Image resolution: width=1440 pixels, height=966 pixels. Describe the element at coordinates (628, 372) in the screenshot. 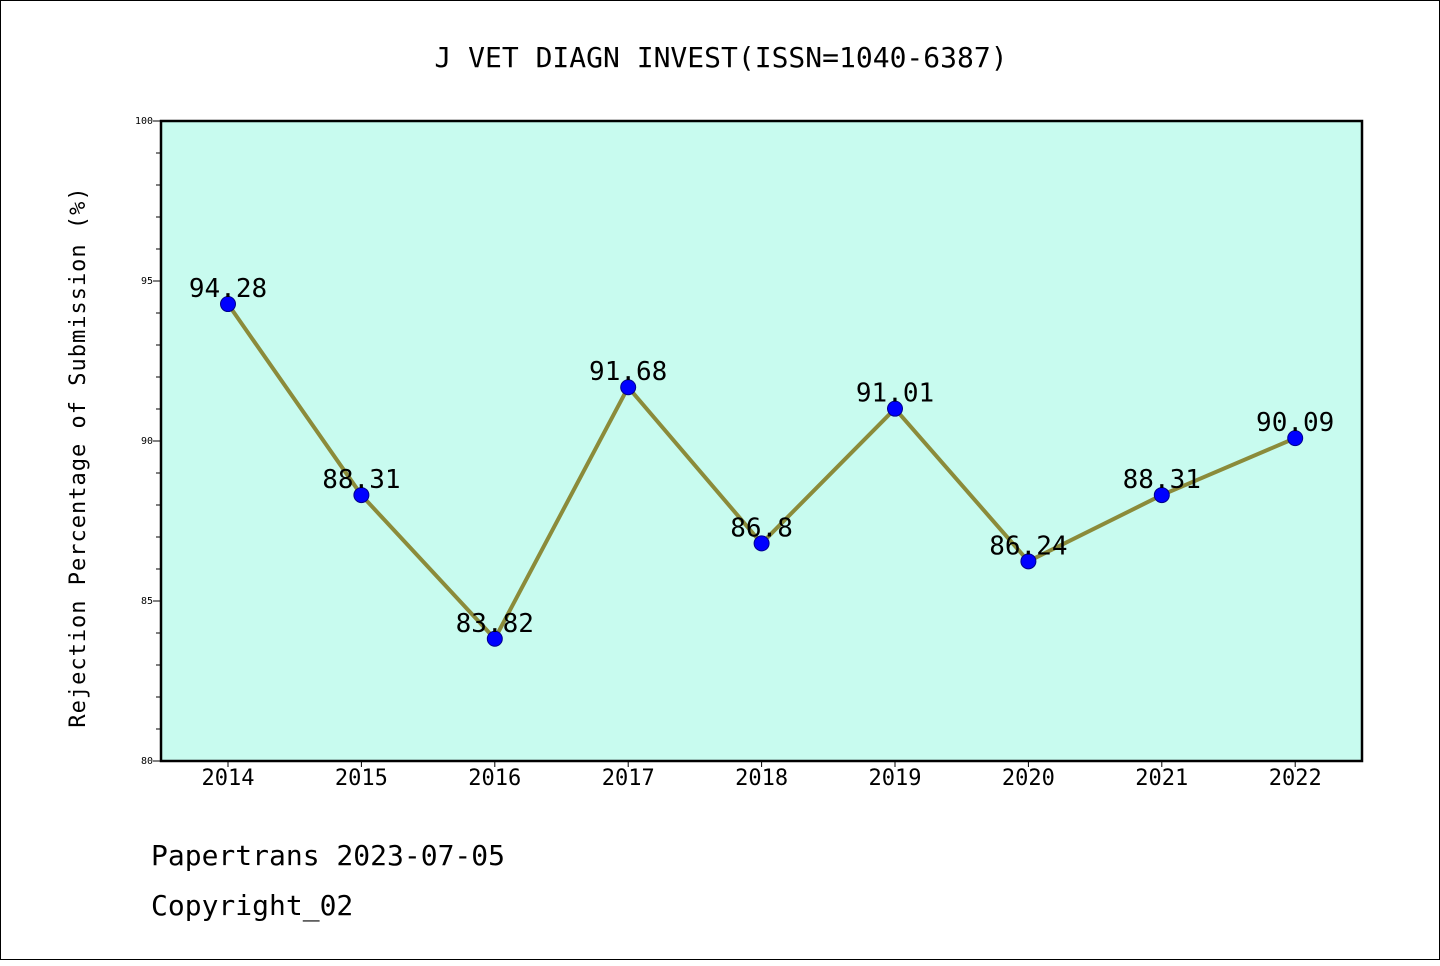

I see `data-label: 91.68` at that location.